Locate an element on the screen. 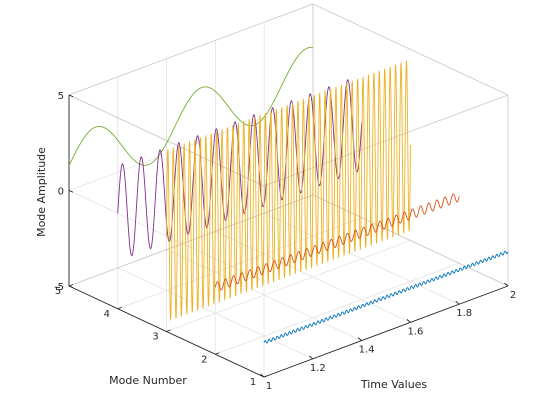 This screenshot has width=560, height=420. x-tick-label: 1.4 is located at coordinates (367, 350).